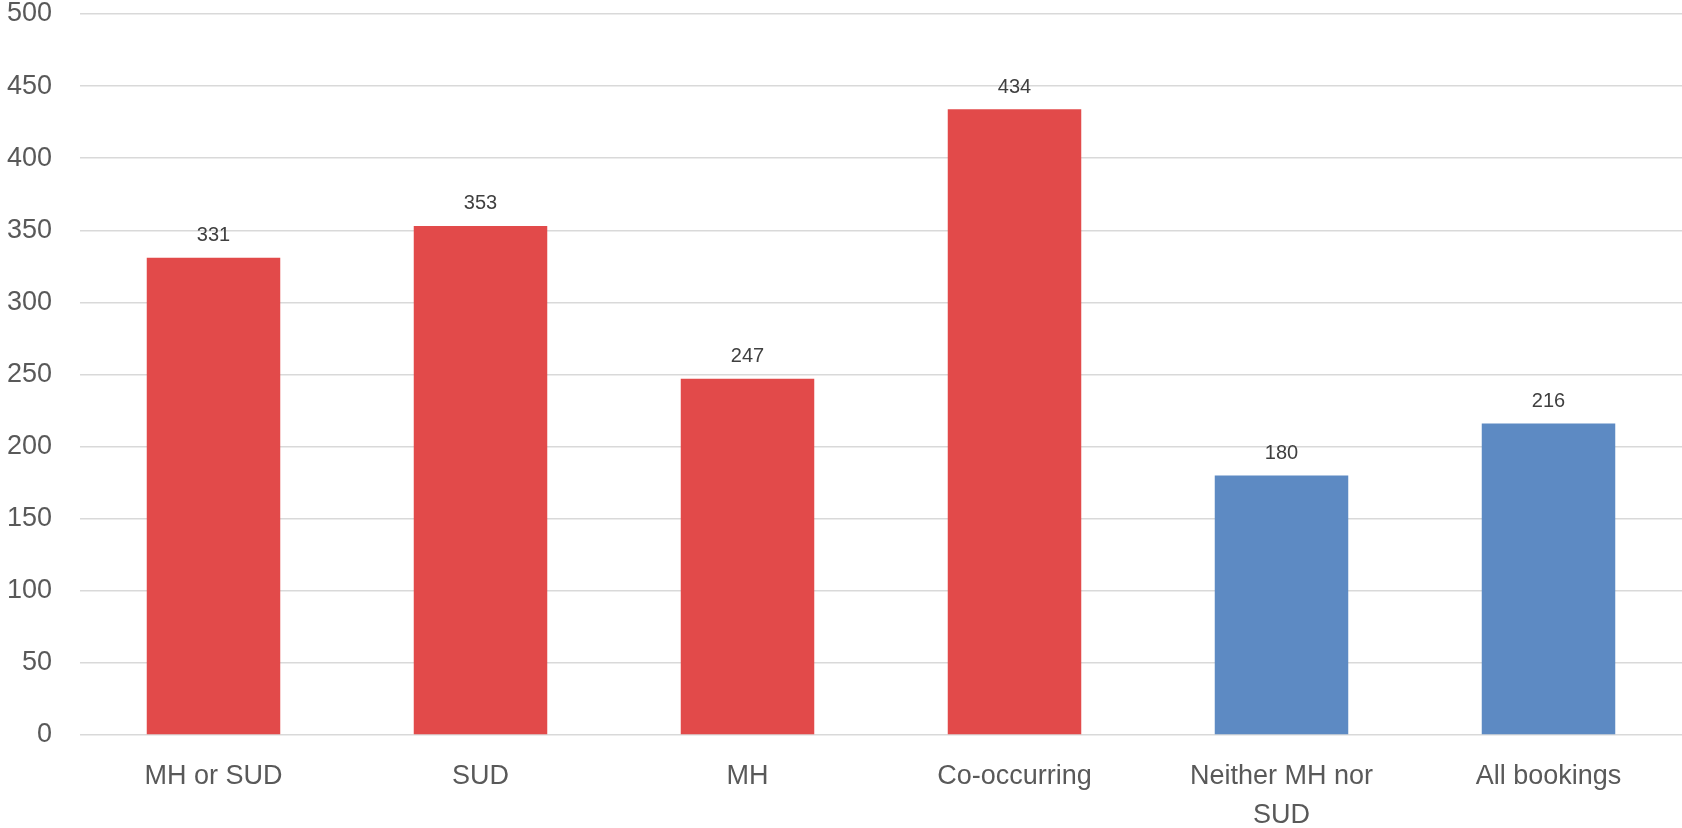  What do you see at coordinates (1548, 775) in the screenshot?
I see `x-tick-label: All bookings` at bounding box center [1548, 775].